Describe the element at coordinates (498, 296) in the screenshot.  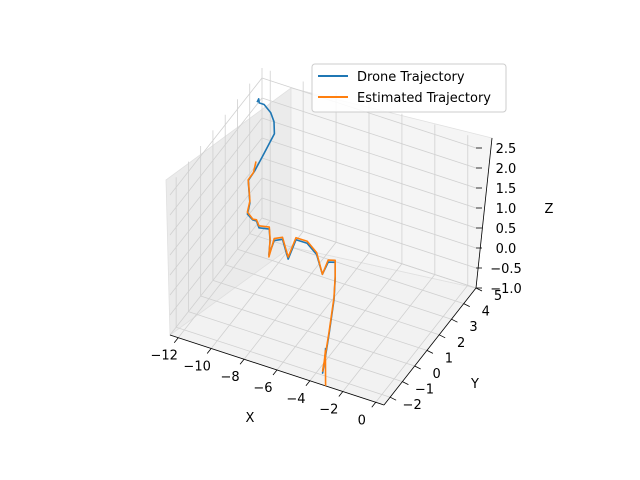
I see `y-tick-label: 5` at that location.